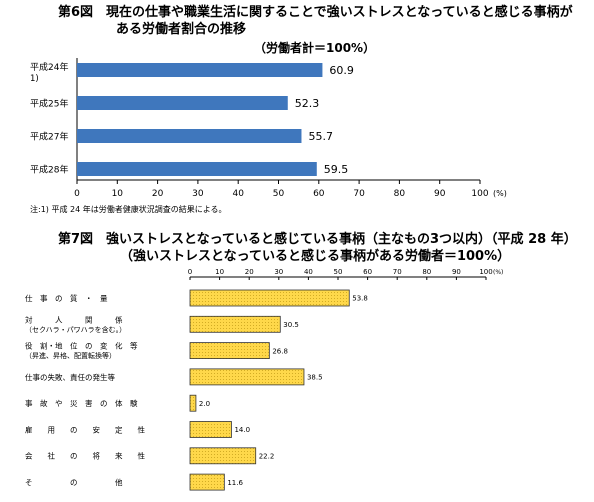 The image size is (594, 502). I want to click on fig7-category-label: 会 社 の 将 来 性, so click(85, 456).